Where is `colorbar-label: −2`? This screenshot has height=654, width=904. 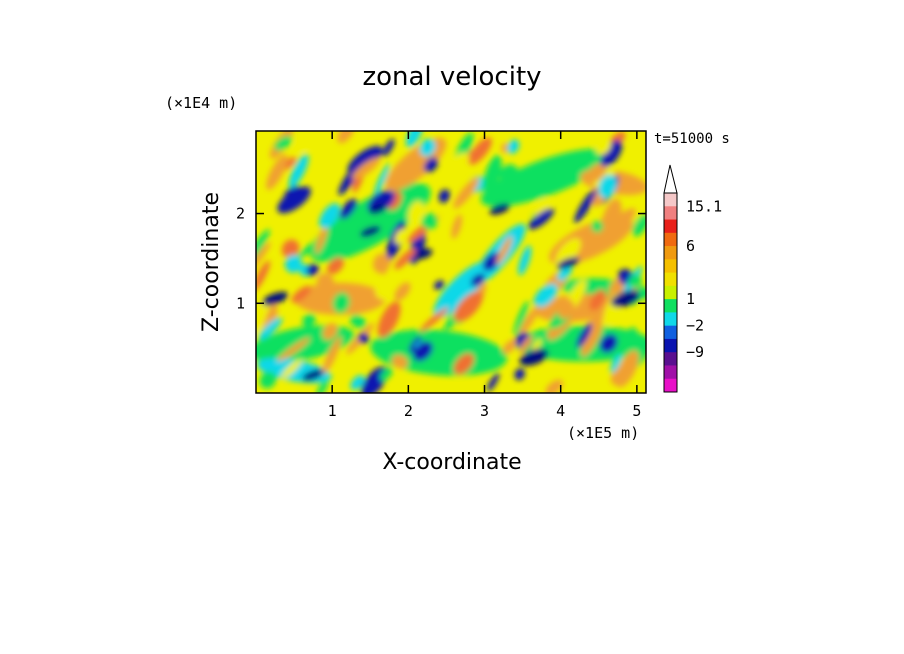 colorbar-label: −2 is located at coordinates (695, 326).